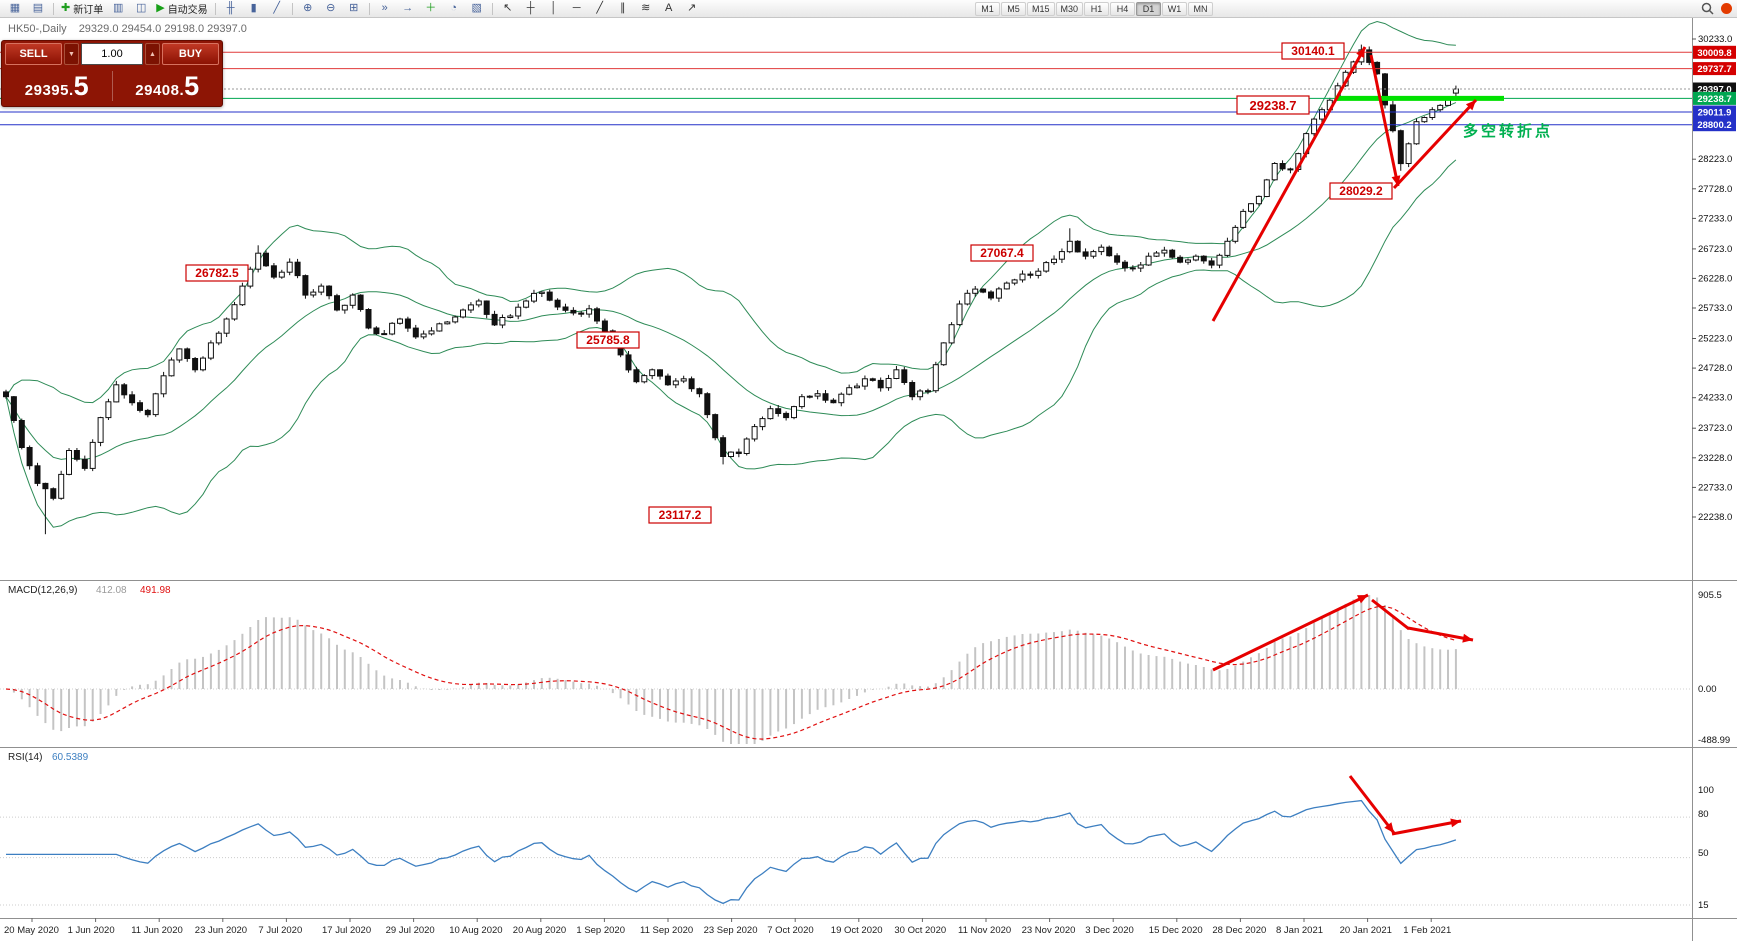  I want to click on svg-text: 28029.2, so click(1361, 191).